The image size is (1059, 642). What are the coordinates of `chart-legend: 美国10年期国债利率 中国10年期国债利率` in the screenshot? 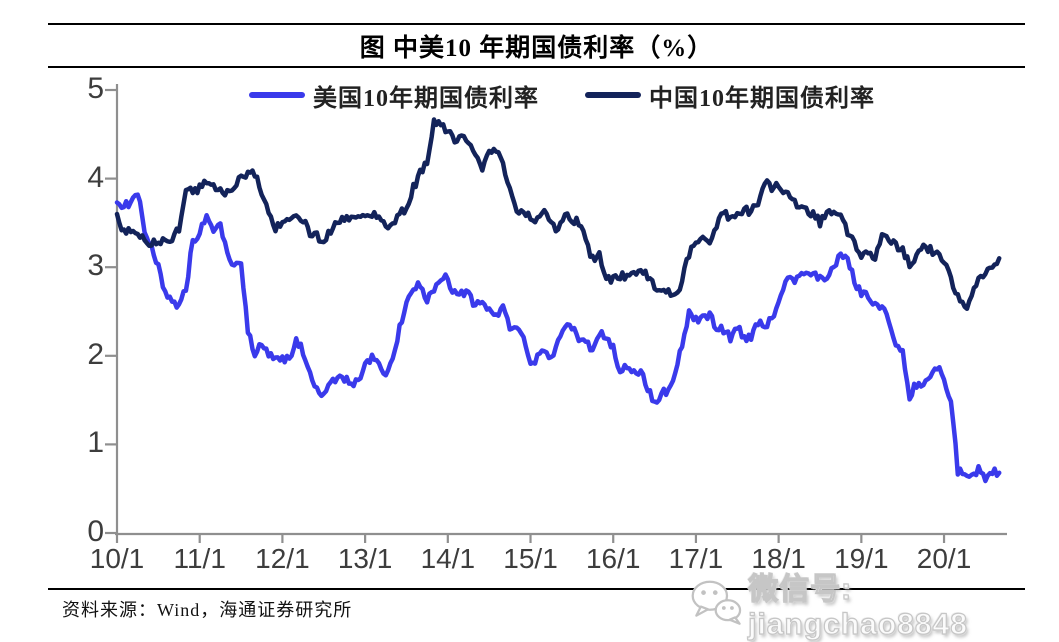 It's located at (562, 95).